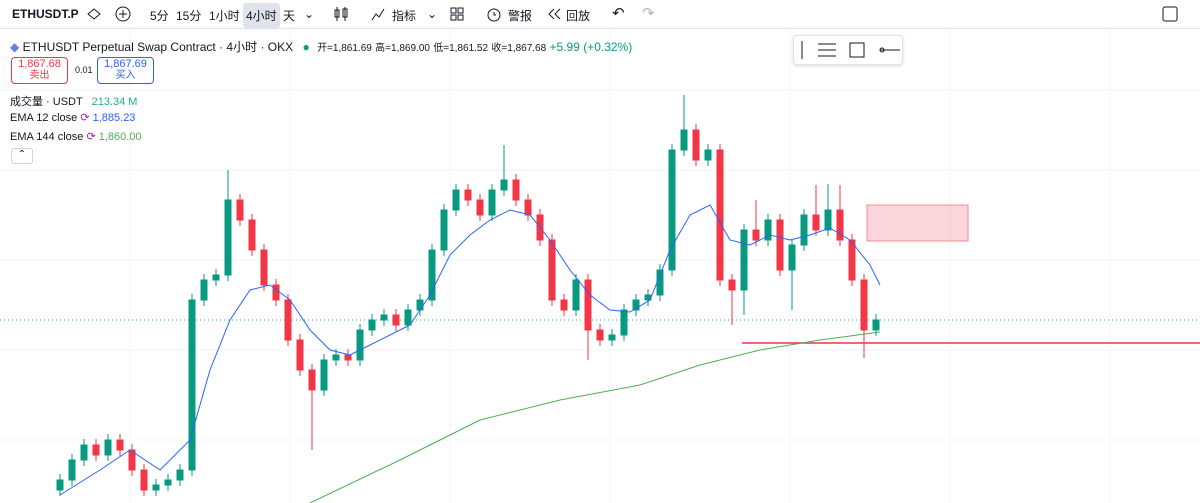  What do you see at coordinates (15, 47) in the screenshot?
I see `coin-icon: ◆` at bounding box center [15, 47].